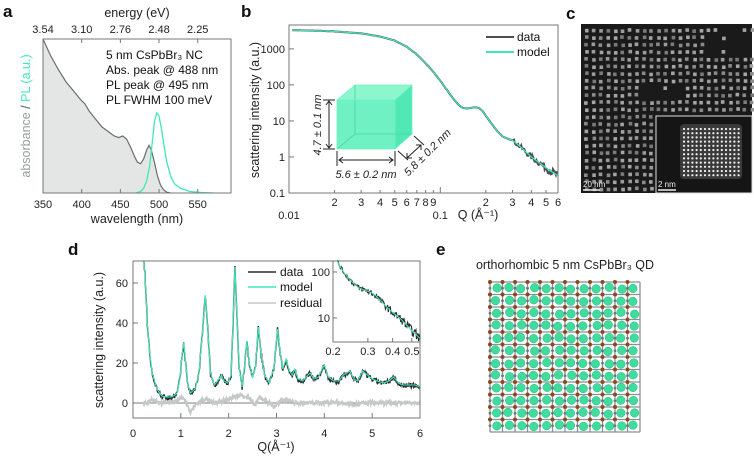  Describe the element at coordinates (26, 144) in the screenshot. I see `ylabel-absorbance: absorbance` at that location.